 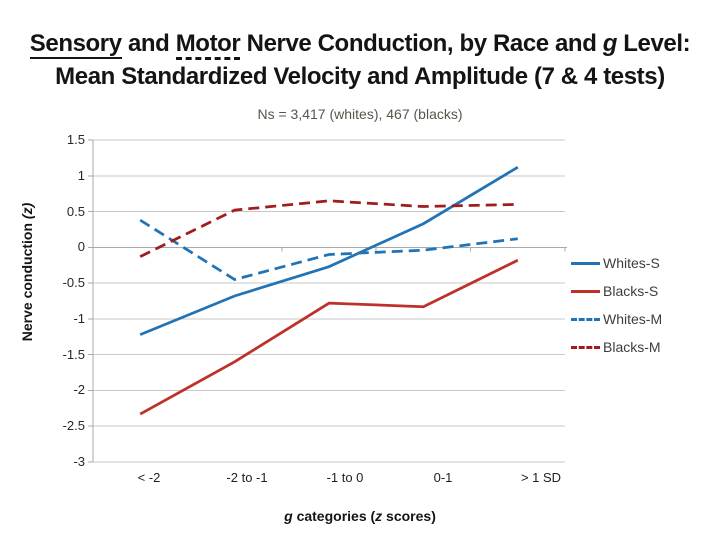 I want to click on series-line-whites-m, so click(x=328, y=250).